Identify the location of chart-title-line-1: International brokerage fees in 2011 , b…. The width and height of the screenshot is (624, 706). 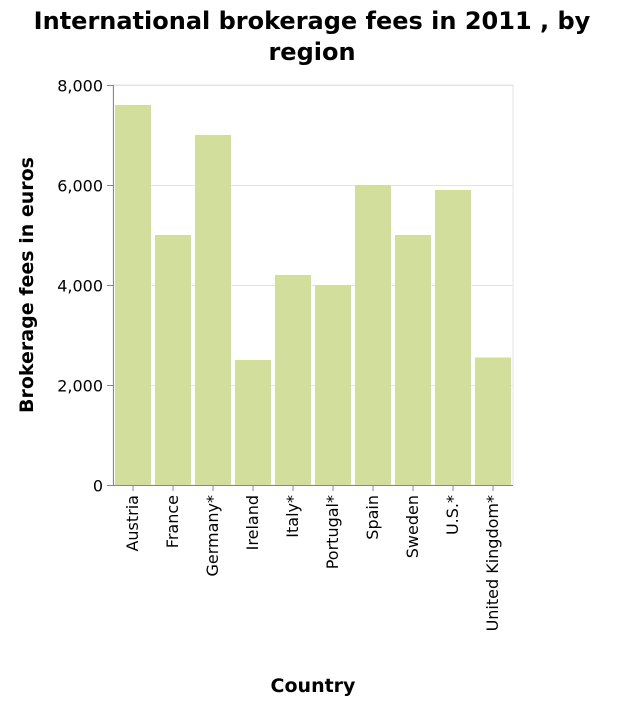
(312, 21).